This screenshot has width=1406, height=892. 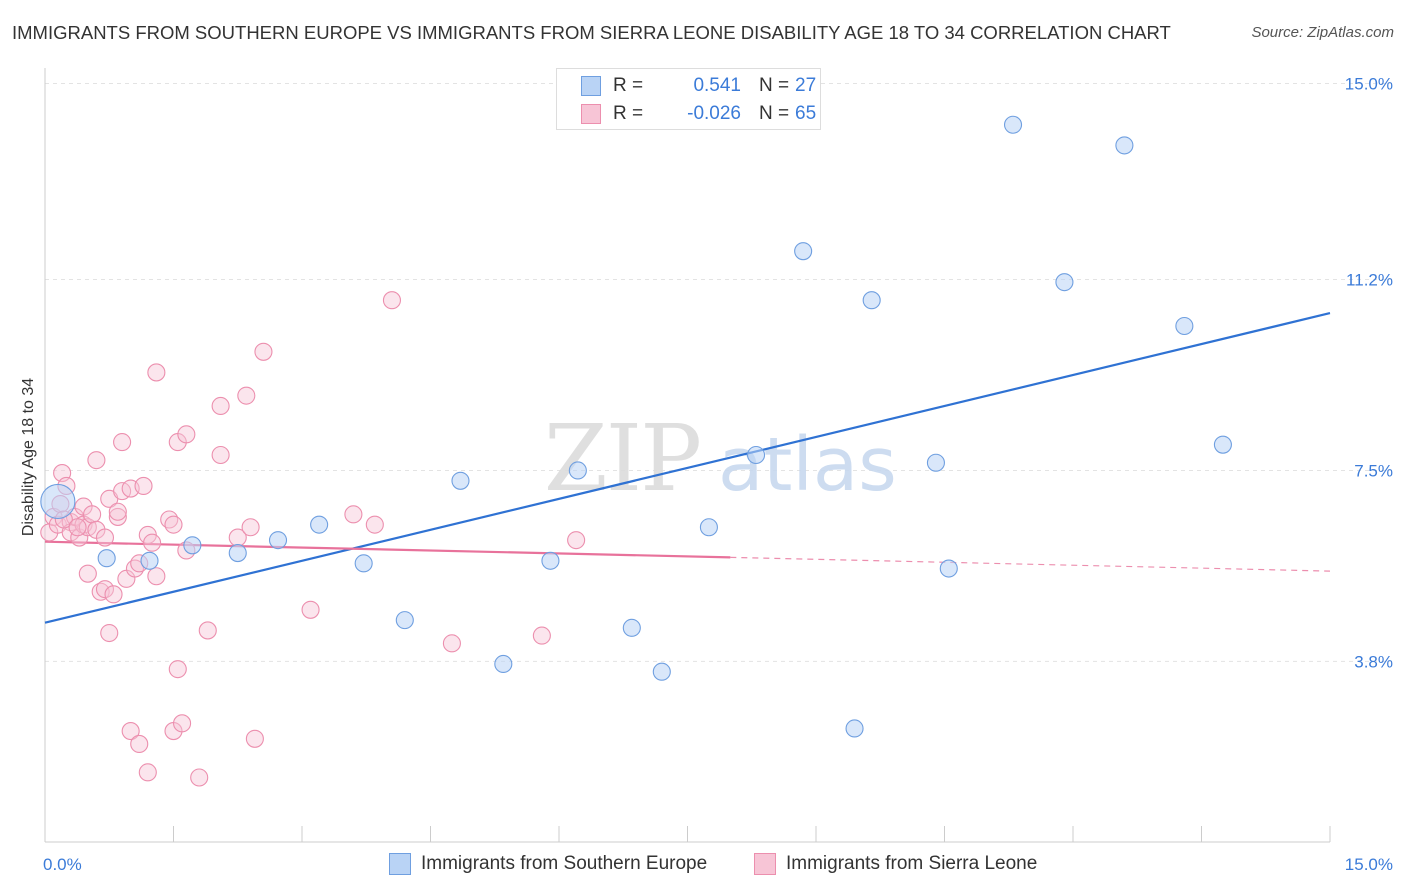 What do you see at coordinates (807, 465) in the screenshot?
I see `watermark-atlas: atlas` at bounding box center [807, 465].